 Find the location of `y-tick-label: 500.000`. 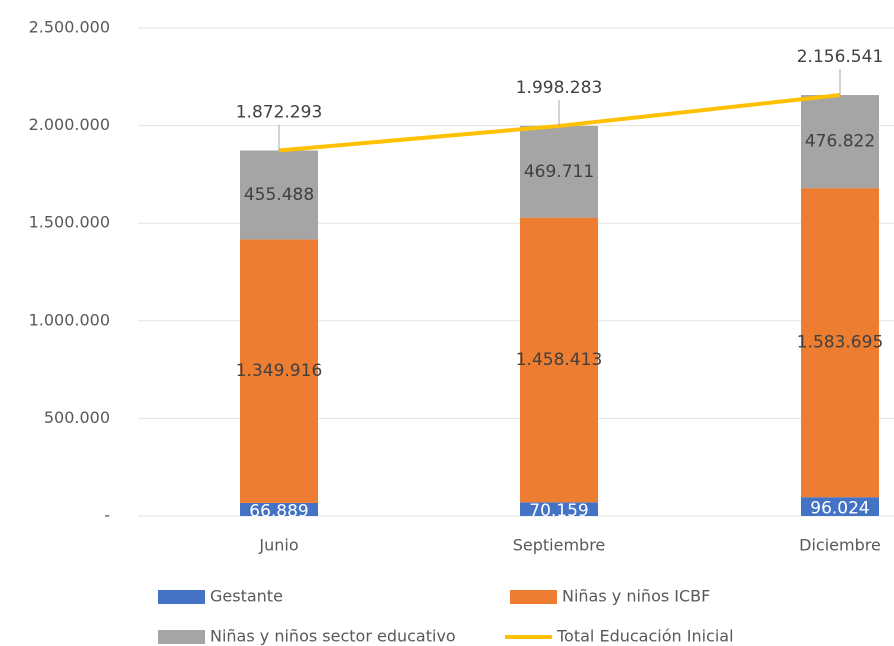

y-tick-label: 500.000 is located at coordinates (77, 417).